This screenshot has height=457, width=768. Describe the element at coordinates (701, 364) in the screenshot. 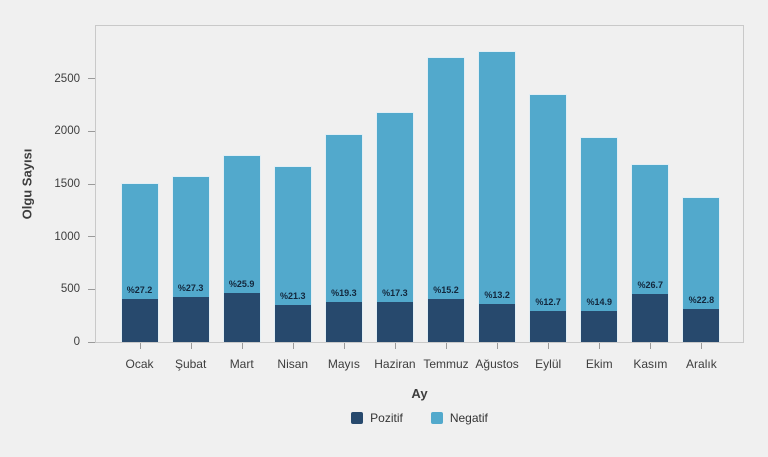

I see `x-category-label: Aralık` at that location.